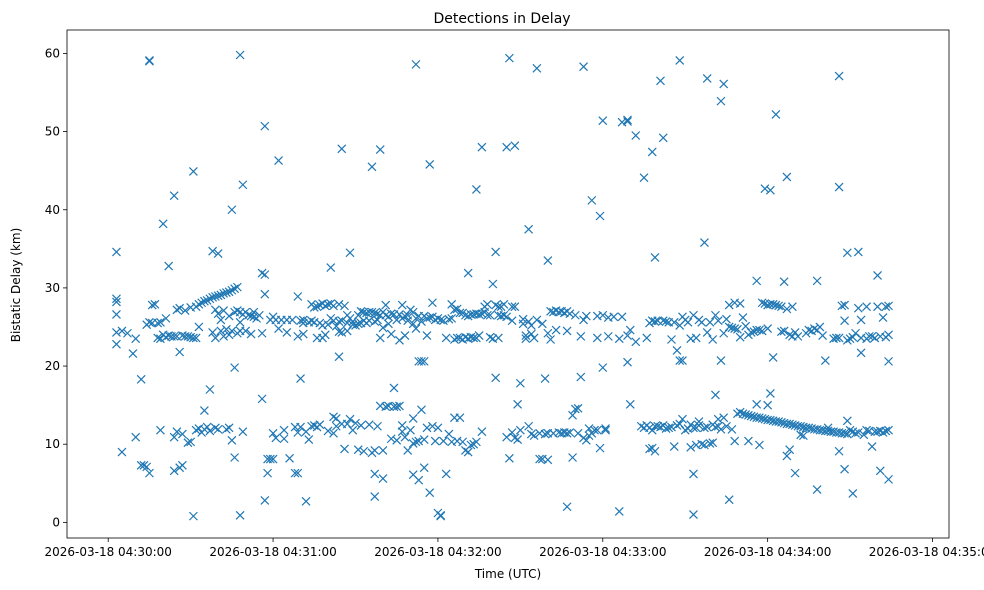 This screenshot has height=590, width=984. What do you see at coordinates (52, 210) in the screenshot?
I see `y-tick-label: 40` at bounding box center [52, 210].